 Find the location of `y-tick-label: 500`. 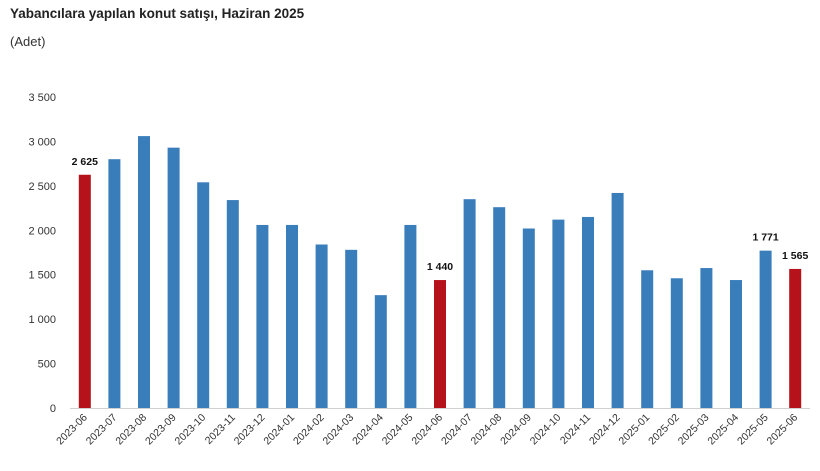

y-tick-label: 500 is located at coordinates (47, 365).